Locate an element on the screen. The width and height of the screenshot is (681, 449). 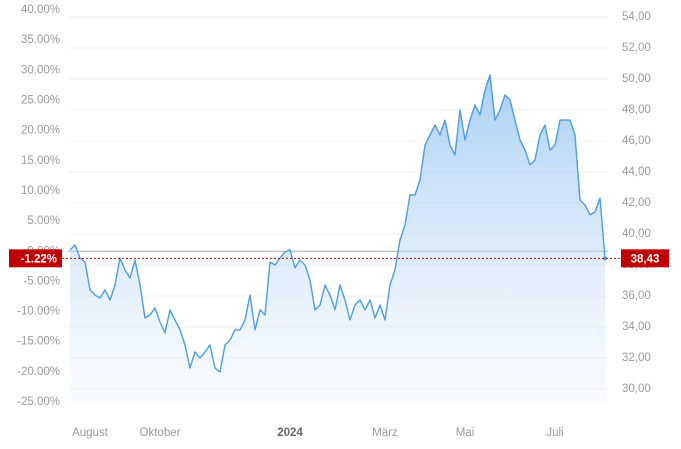
x-tick-label: August is located at coordinates (90, 433).